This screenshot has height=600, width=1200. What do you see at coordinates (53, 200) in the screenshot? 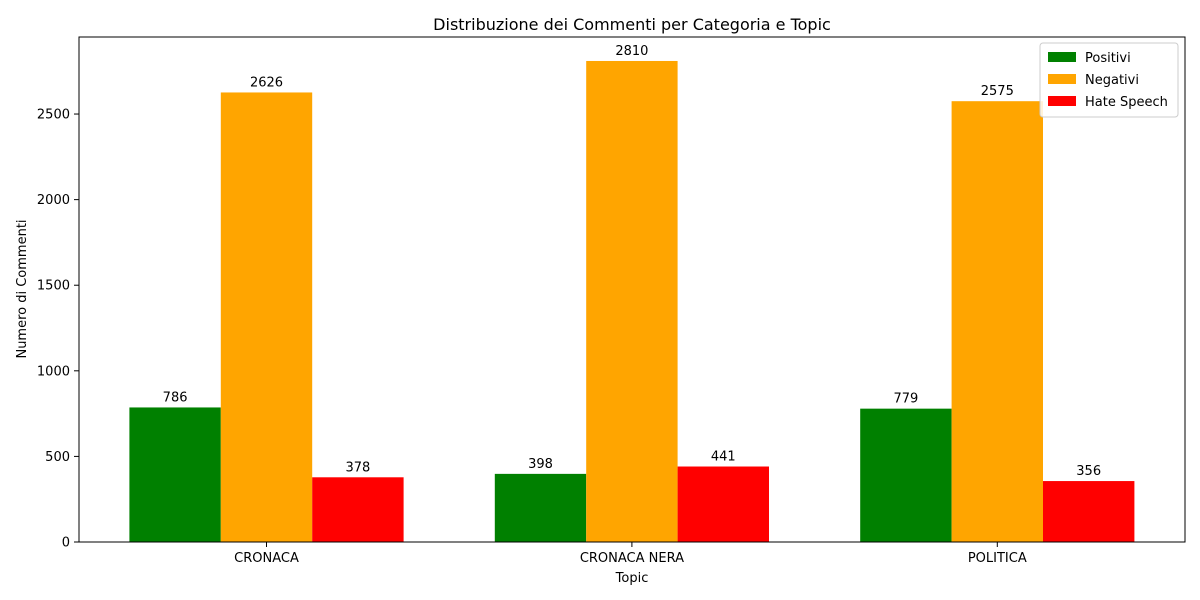
I see `y-tick-label: 2000` at bounding box center [53, 200].